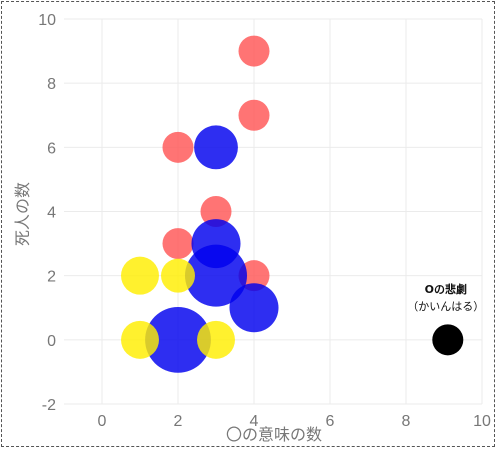 Image resolution: width=498 pixels, height=450 pixels. What do you see at coordinates (51, 341) in the screenshot?
I see `y-tick-label: 0` at bounding box center [51, 341].